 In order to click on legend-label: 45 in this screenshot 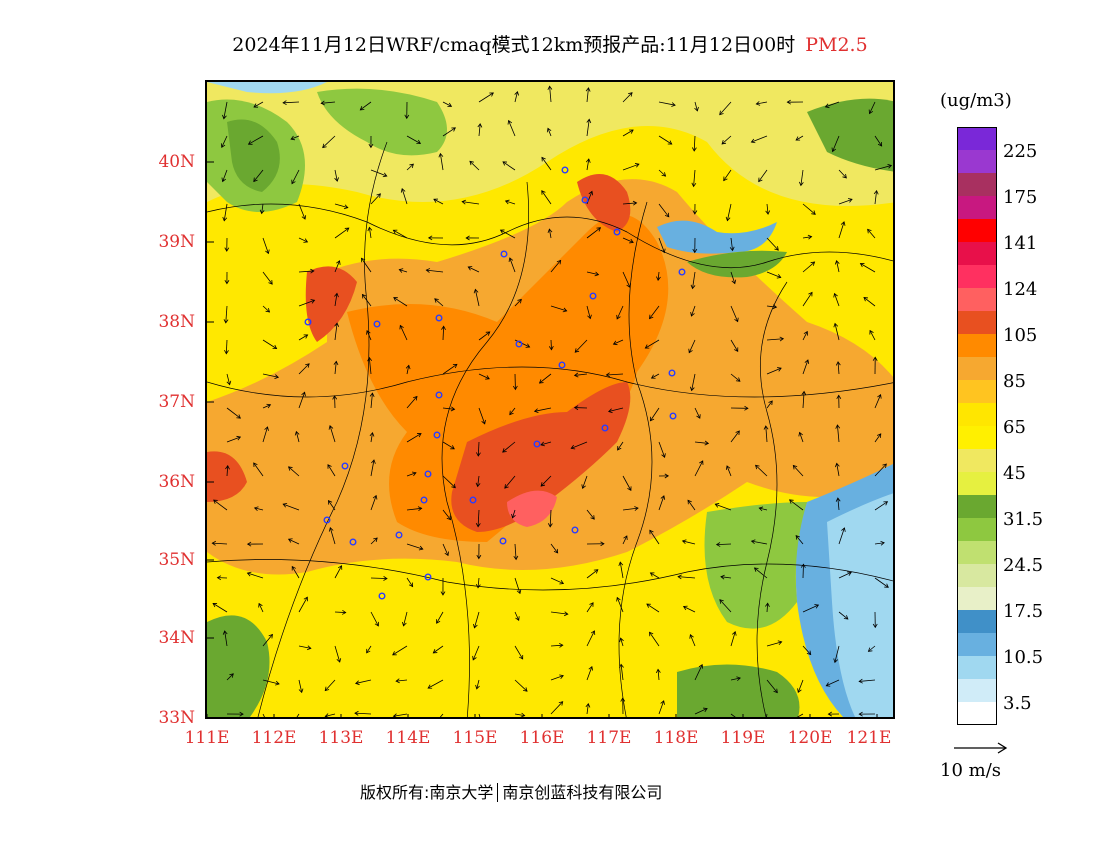, I will do `click(1014, 473)`.